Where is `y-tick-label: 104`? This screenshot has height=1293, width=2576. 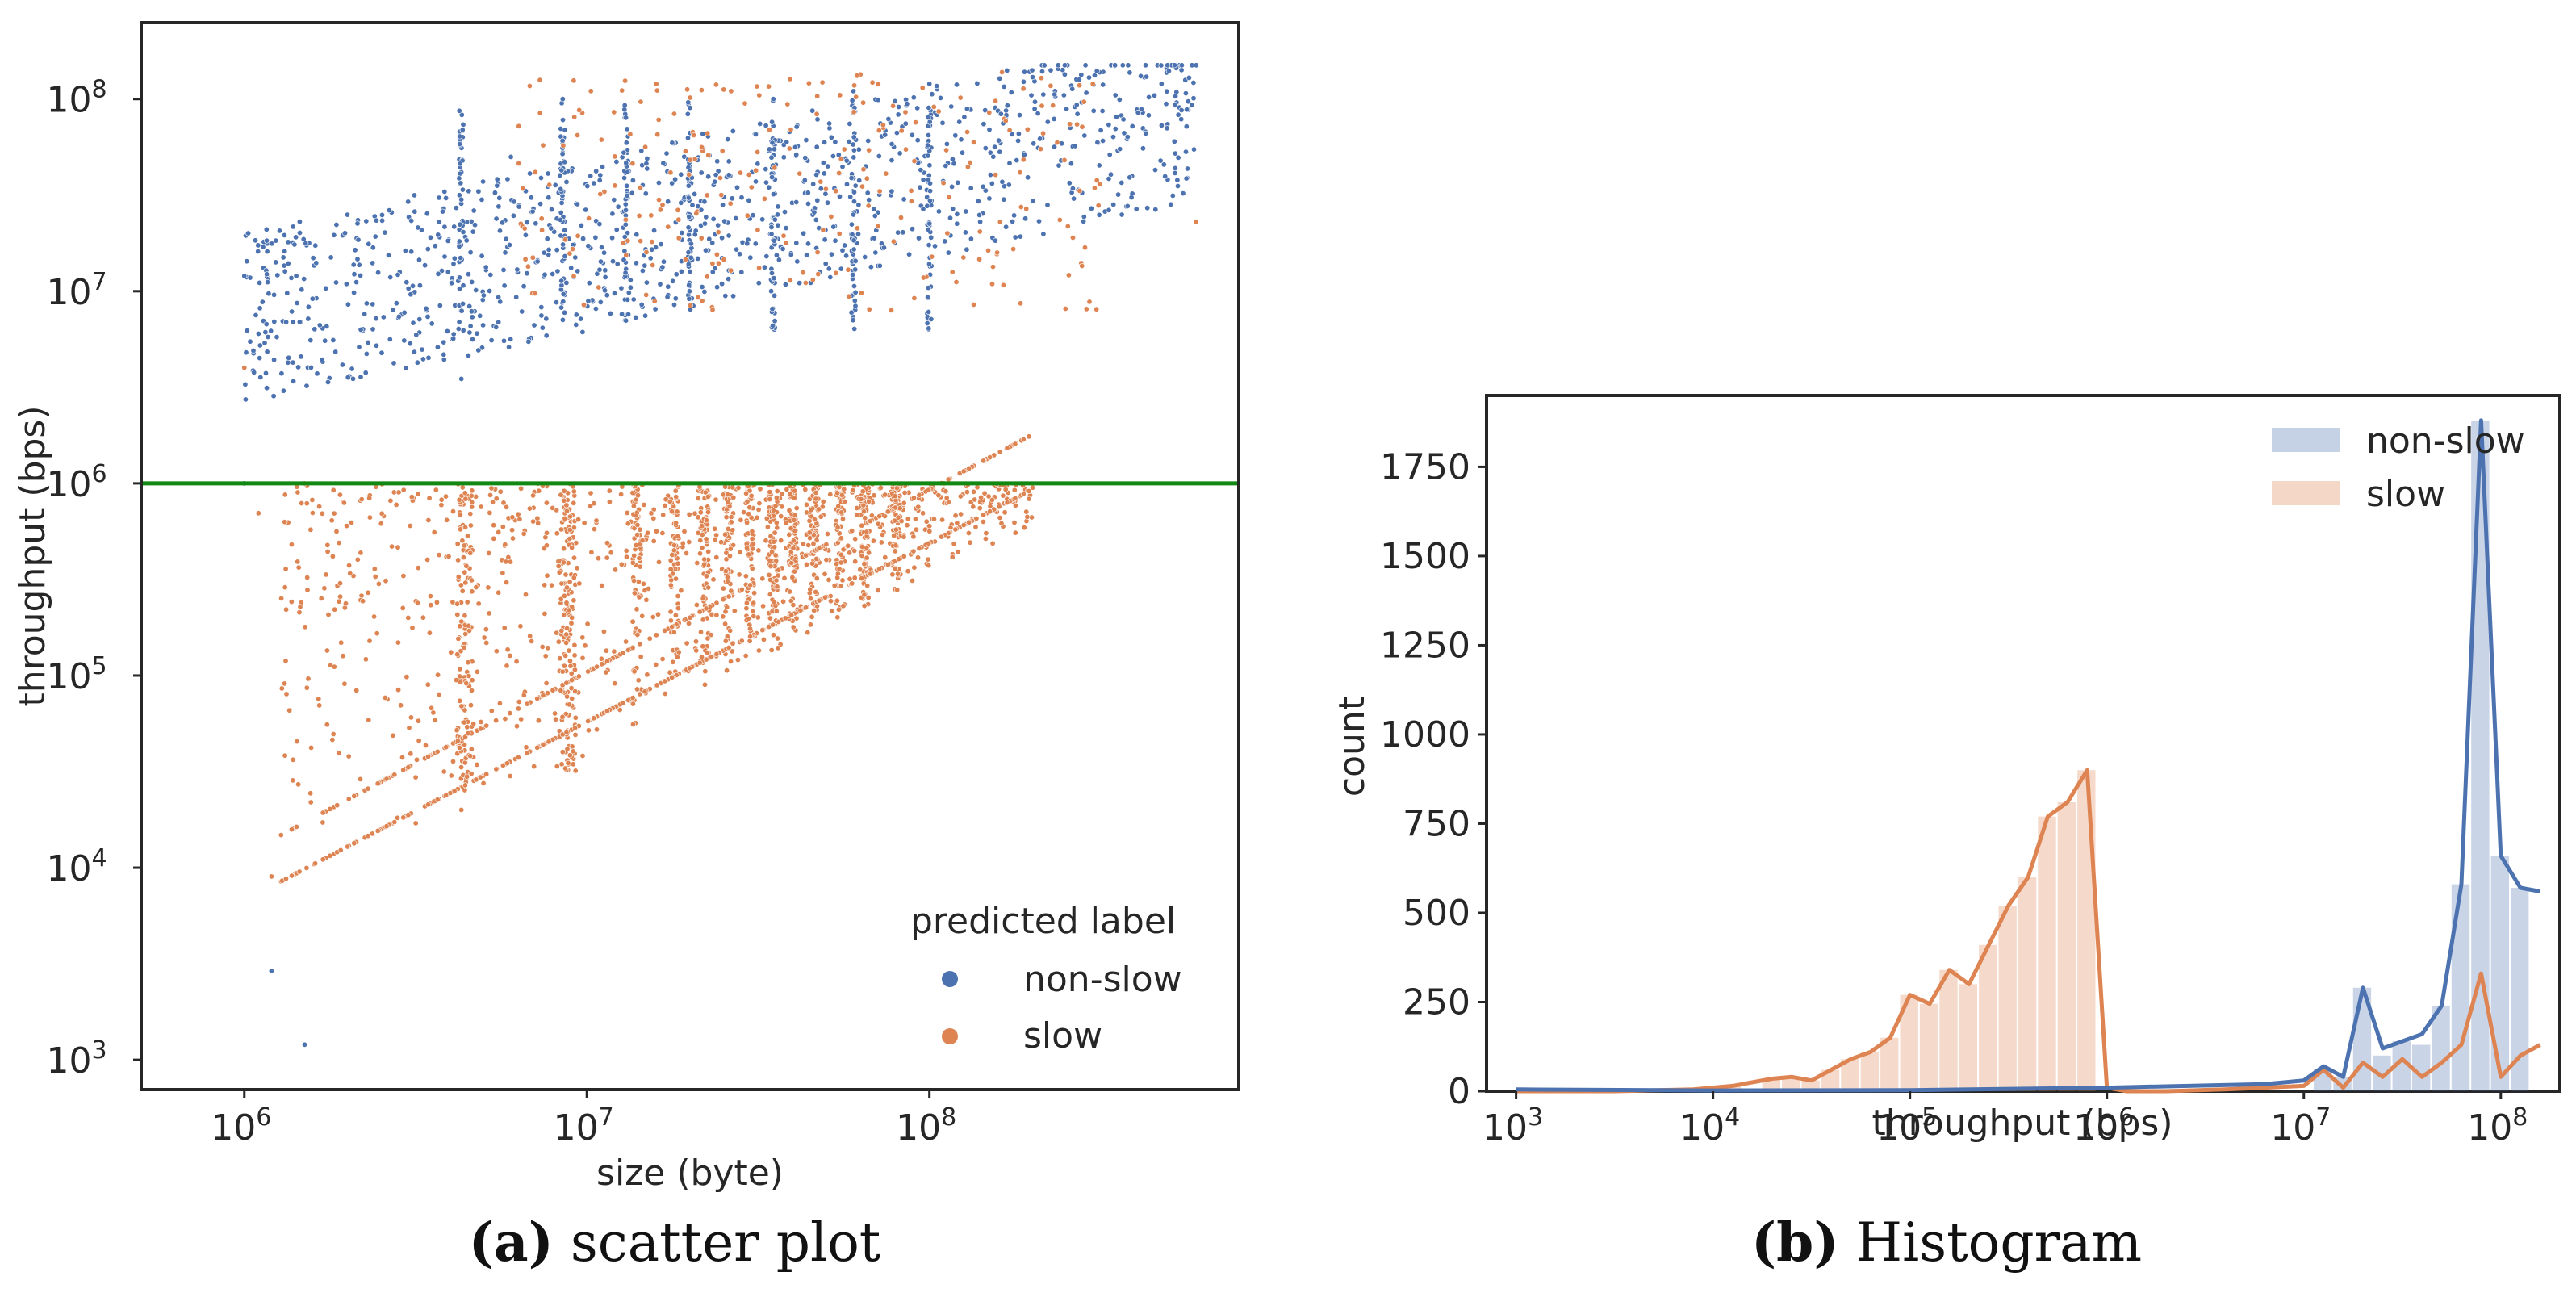 y-tick-label: 104 is located at coordinates (76, 866).